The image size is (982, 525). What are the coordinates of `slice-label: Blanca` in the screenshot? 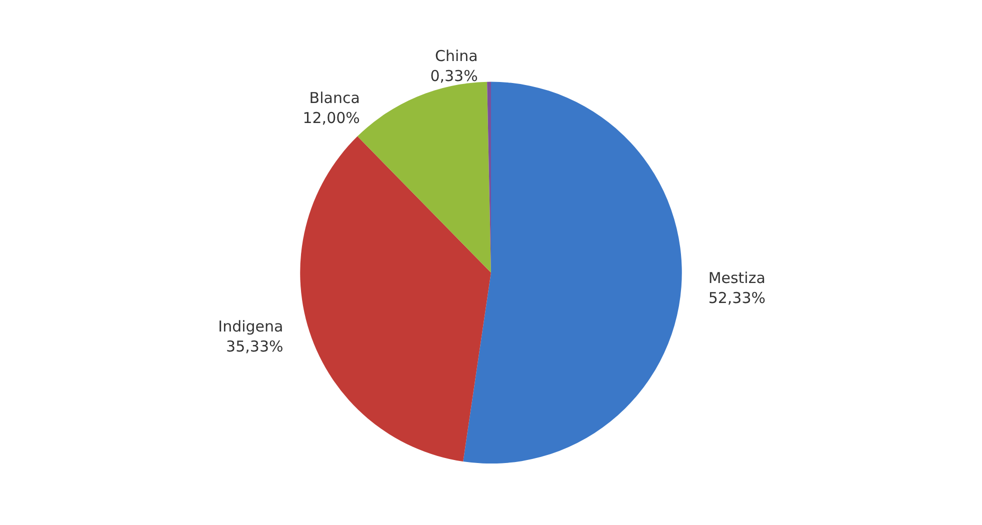 It's located at (334, 97).